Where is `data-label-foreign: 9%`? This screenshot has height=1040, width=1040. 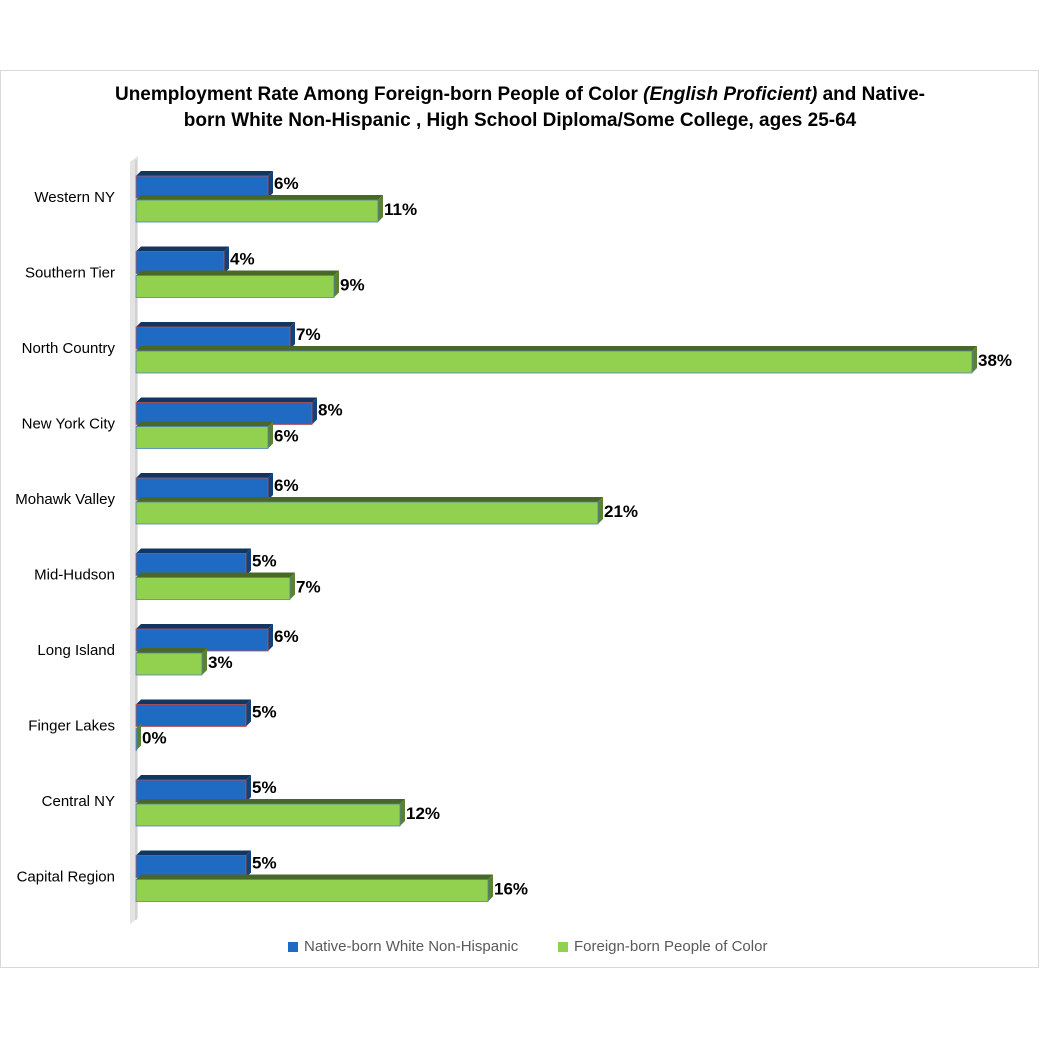 data-label-foreign: 9% is located at coordinates (352, 285).